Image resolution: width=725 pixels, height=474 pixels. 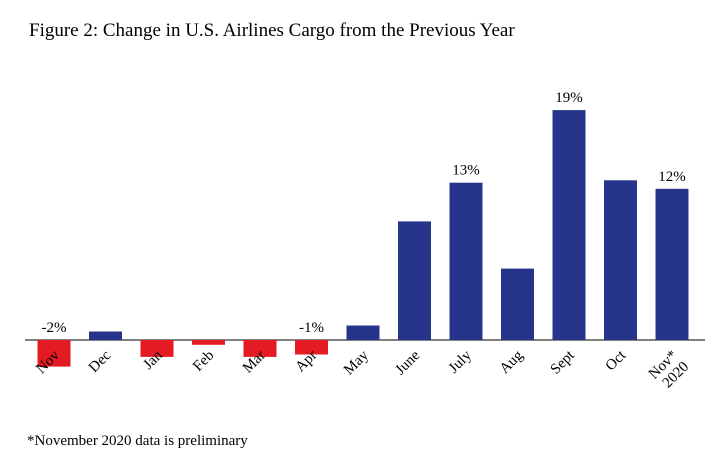 I want to click on tick-label-oct: Oct, so click(x=616, y=360).